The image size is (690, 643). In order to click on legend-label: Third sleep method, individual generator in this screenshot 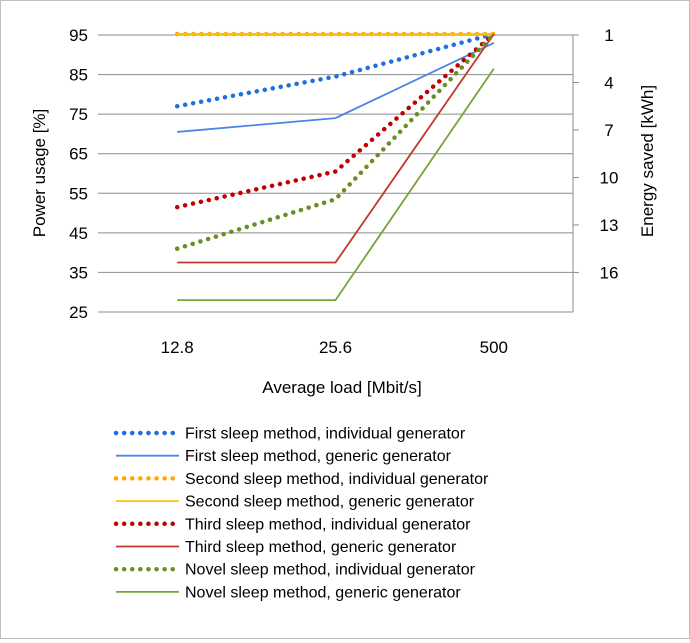, I will do `click(328, 524)`.